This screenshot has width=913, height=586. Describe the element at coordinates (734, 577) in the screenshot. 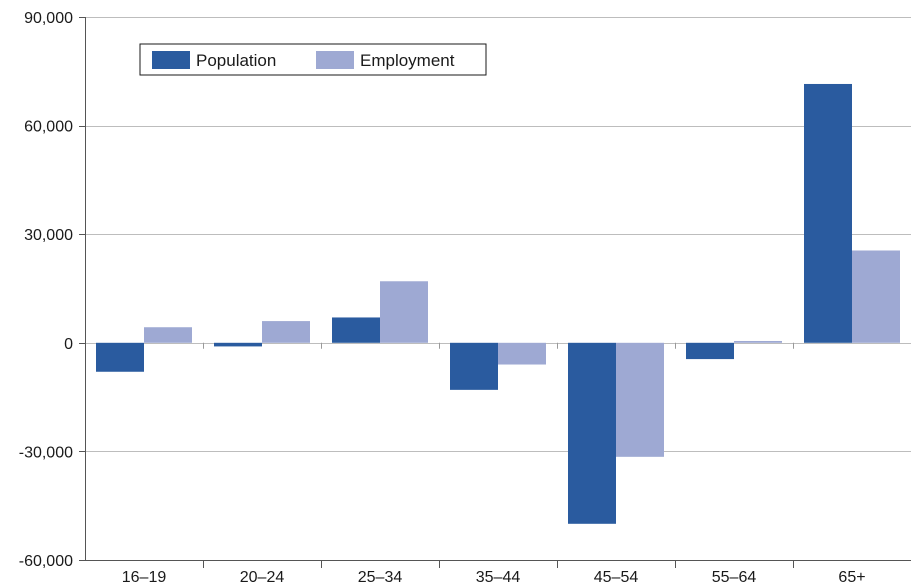

I see `x-tick-label: 55–64` at that location.